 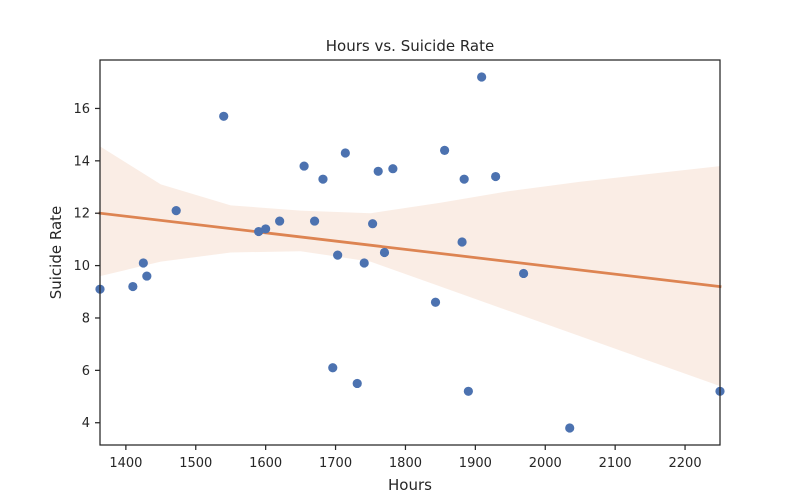 What do you see at coordinates (125, 463) in the screenshot?
I see `x-tick-label: 1400` at bounding box center [125, 463].